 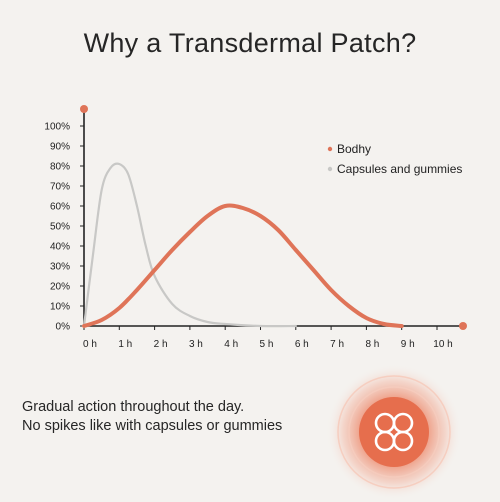 What do you see at coordinates (60, 147) in the screenshot?
I see `y-tick-label: 90%` at bounding box center [60, 147].